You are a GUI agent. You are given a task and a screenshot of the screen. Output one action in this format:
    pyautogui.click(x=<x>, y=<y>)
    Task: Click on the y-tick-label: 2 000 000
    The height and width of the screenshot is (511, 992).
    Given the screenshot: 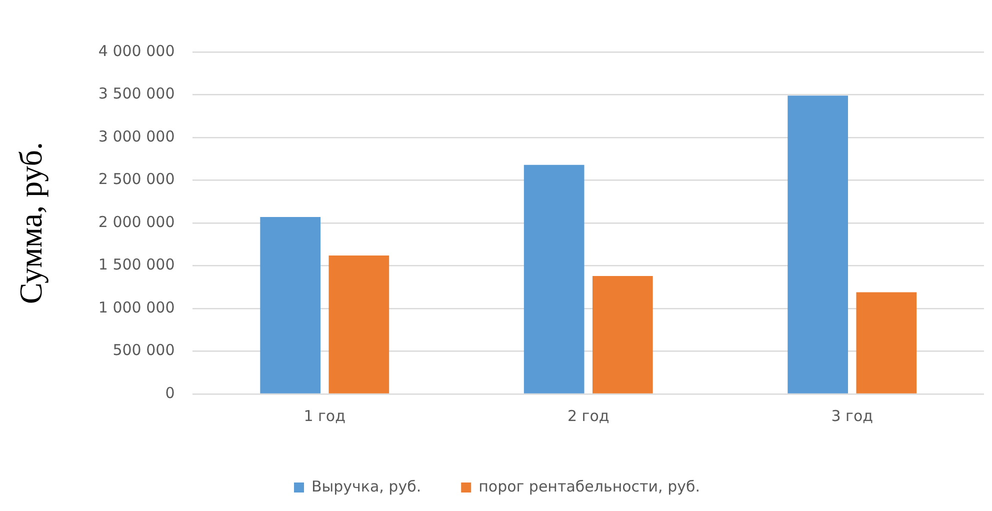 What is the action you would take?
    pyautogui.click(x=136, y=221)
    